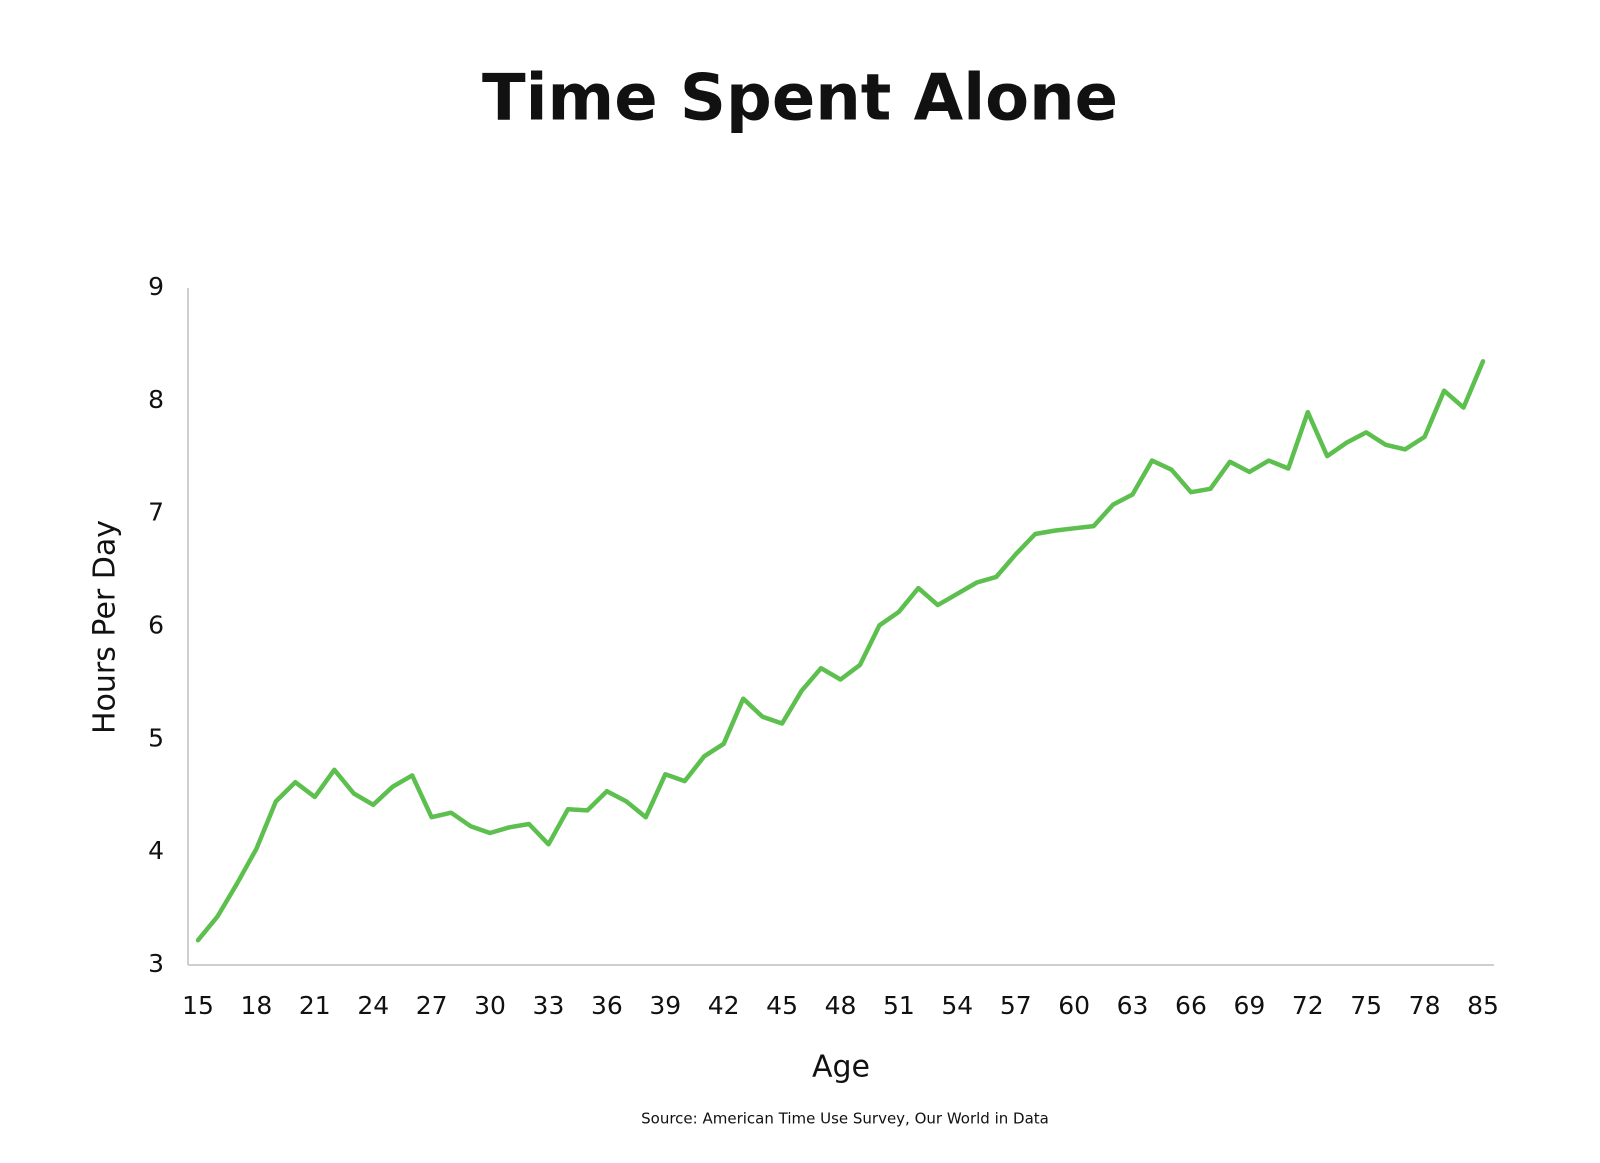  Describe the element at coordinates (156, 737) in the screenshot. I see `y-tick-label: 5` at that location.